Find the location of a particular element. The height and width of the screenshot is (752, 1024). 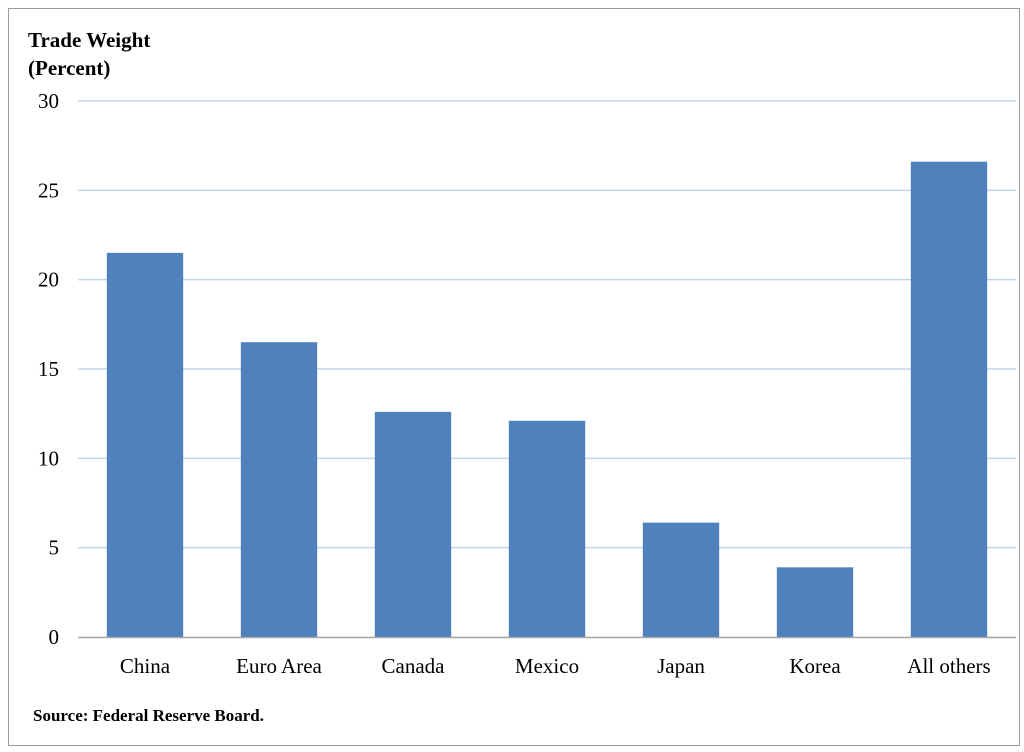

bar-euro-area is located at coordinates (279, 489).